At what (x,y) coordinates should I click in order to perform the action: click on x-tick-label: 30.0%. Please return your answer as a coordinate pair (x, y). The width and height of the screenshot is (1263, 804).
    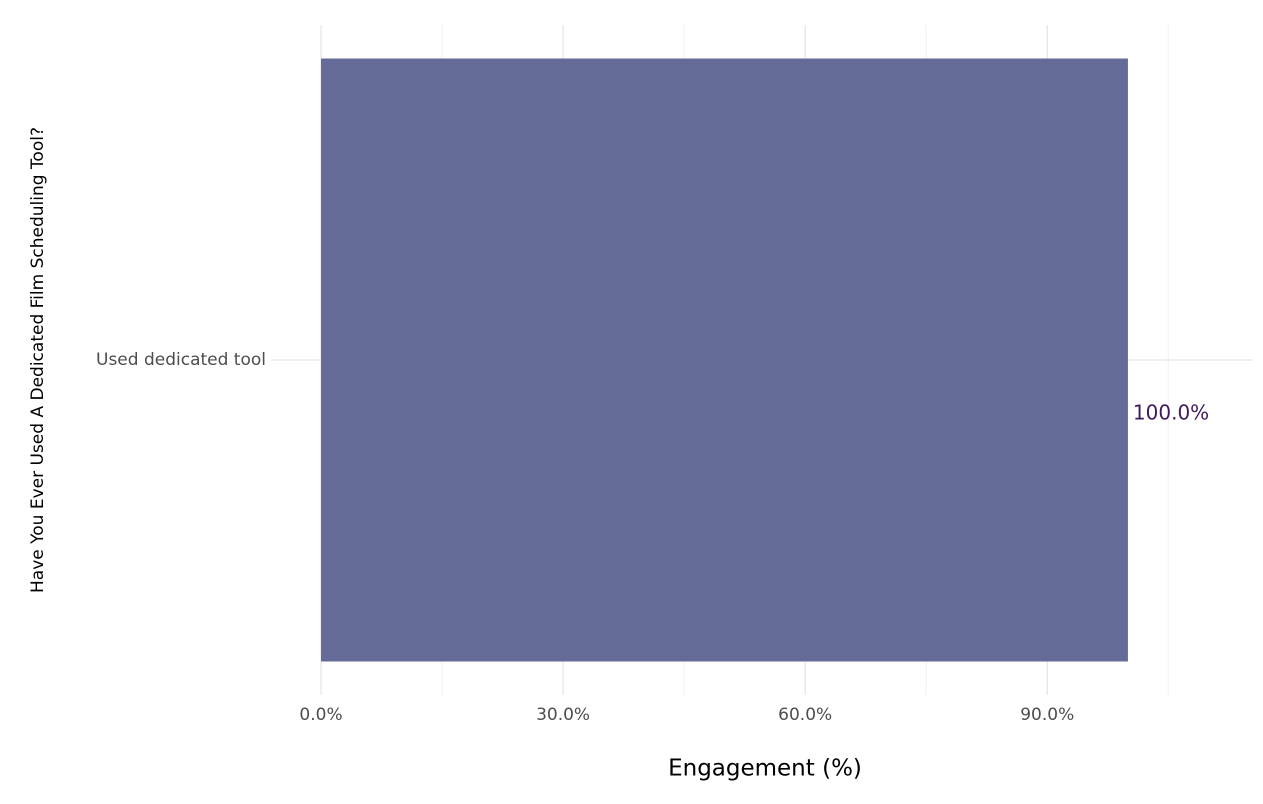
    Looking at the image, I should click on (563, 715).